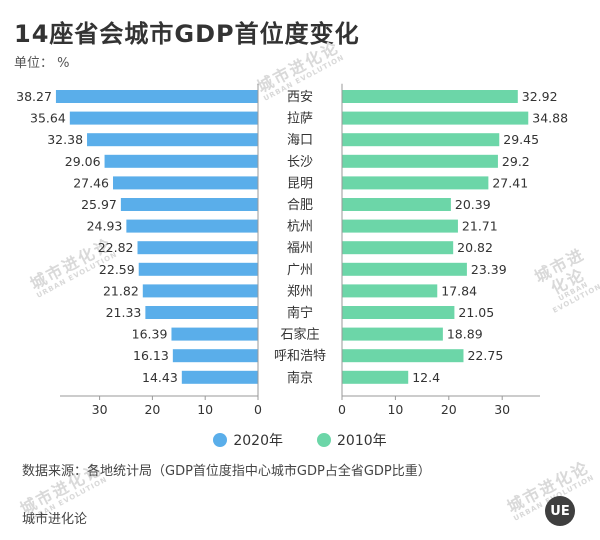 This screenshot has width=600, height=540. What do you see at coordinates (540, 96) in the screenshot?
I see `data-label-2010: 32.92` at bounding box center [540, 96].